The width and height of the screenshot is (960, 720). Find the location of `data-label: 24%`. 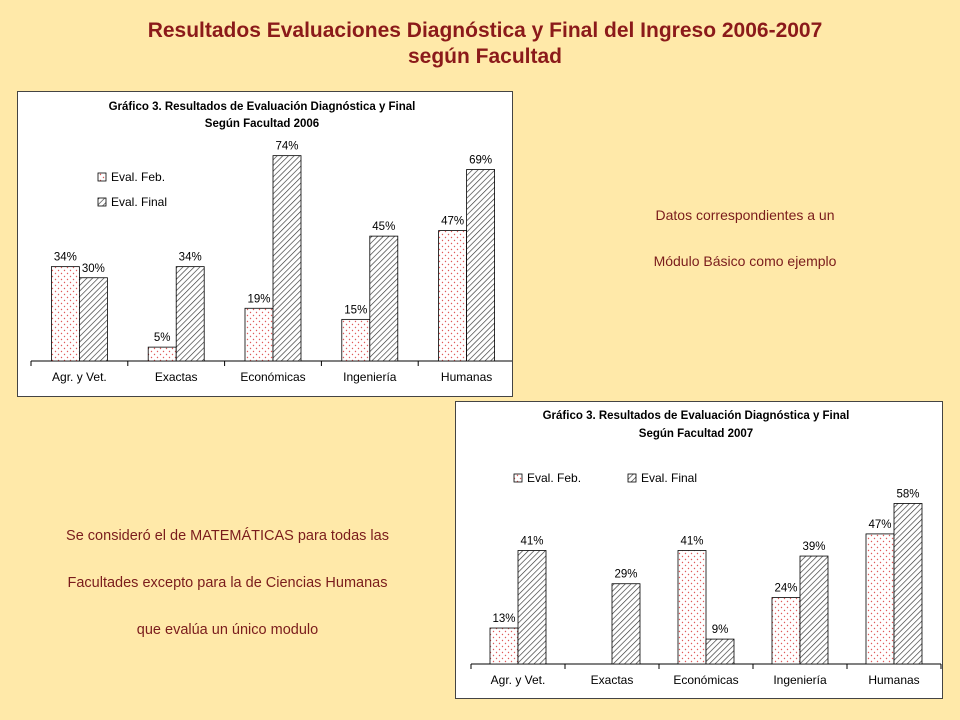

data-label: 24% is located at coordinates (785, 589).